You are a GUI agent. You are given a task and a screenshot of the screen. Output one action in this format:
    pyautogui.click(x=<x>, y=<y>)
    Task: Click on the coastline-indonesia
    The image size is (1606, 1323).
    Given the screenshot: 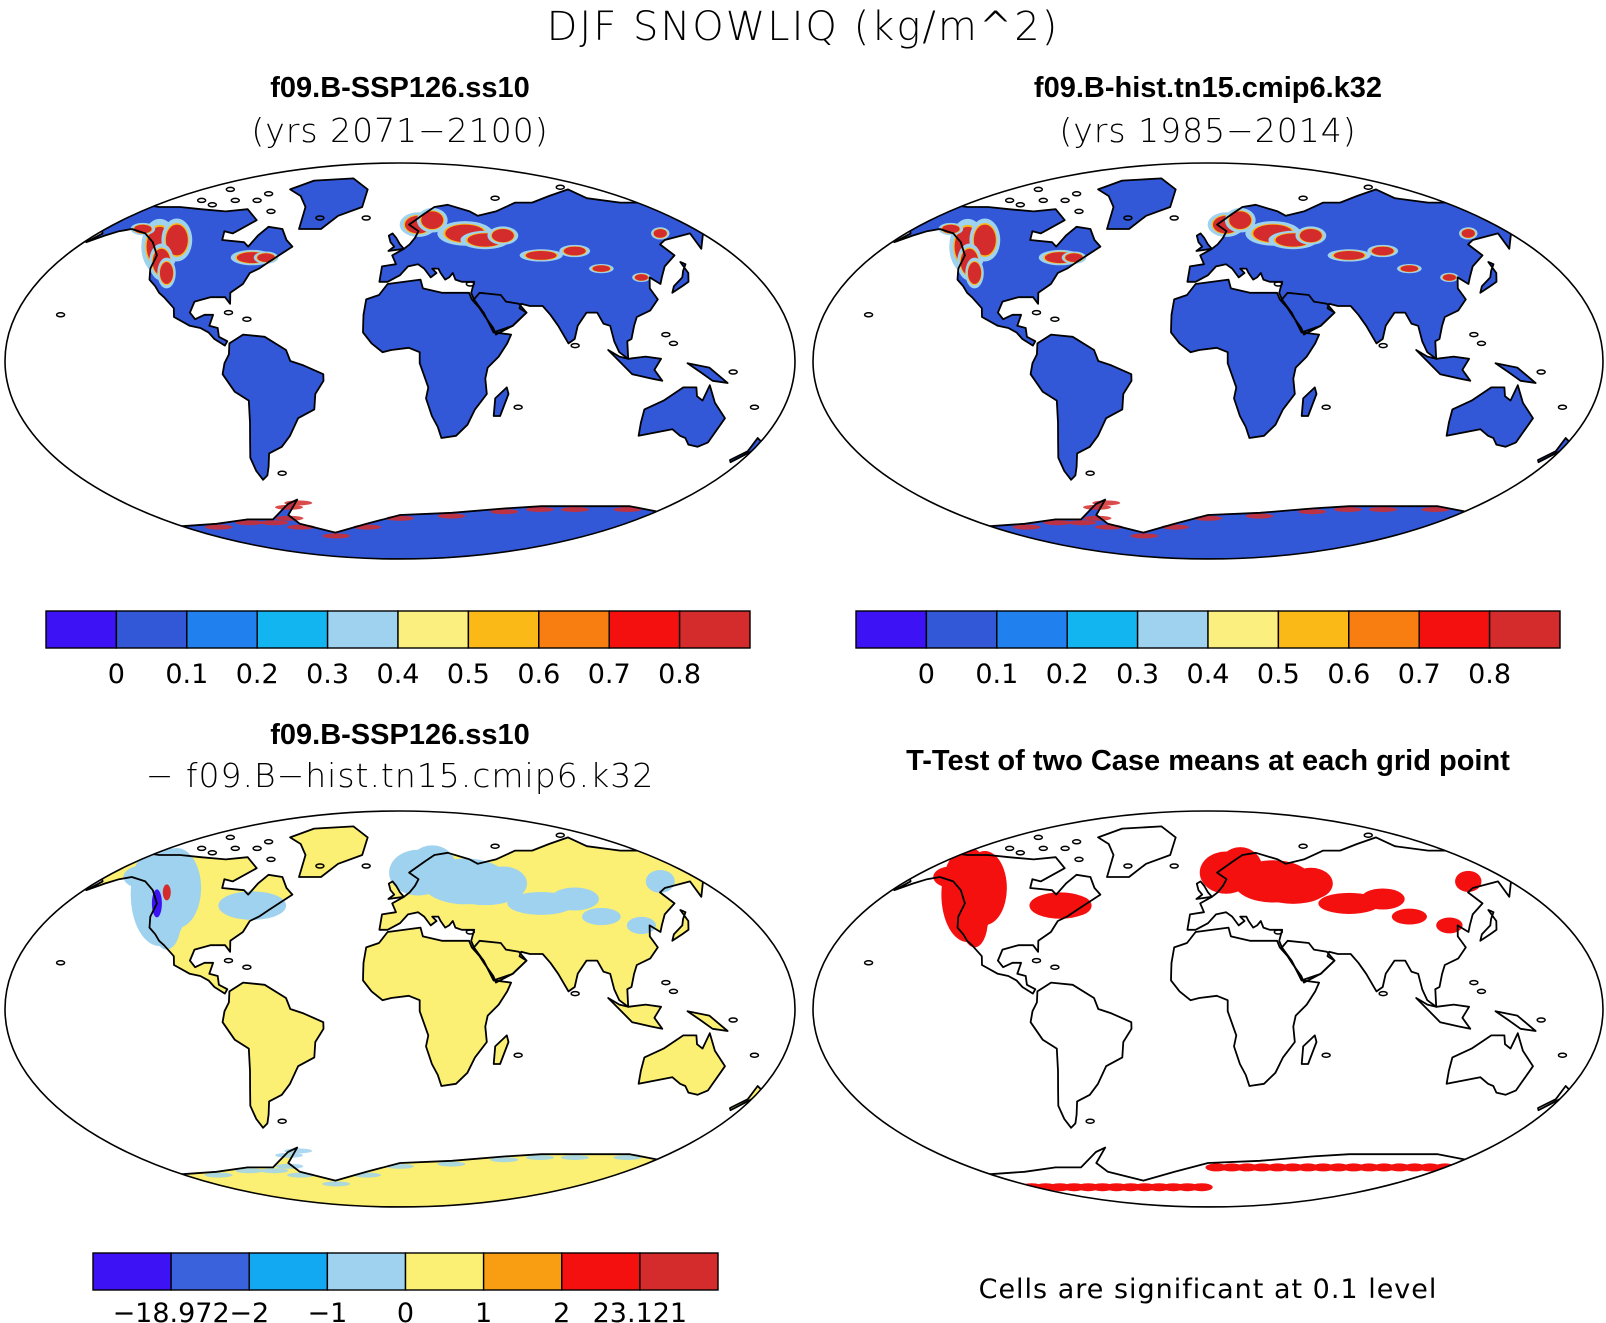 What is the action you would take?
    pyautogui.click(x=635, y=1013)
    